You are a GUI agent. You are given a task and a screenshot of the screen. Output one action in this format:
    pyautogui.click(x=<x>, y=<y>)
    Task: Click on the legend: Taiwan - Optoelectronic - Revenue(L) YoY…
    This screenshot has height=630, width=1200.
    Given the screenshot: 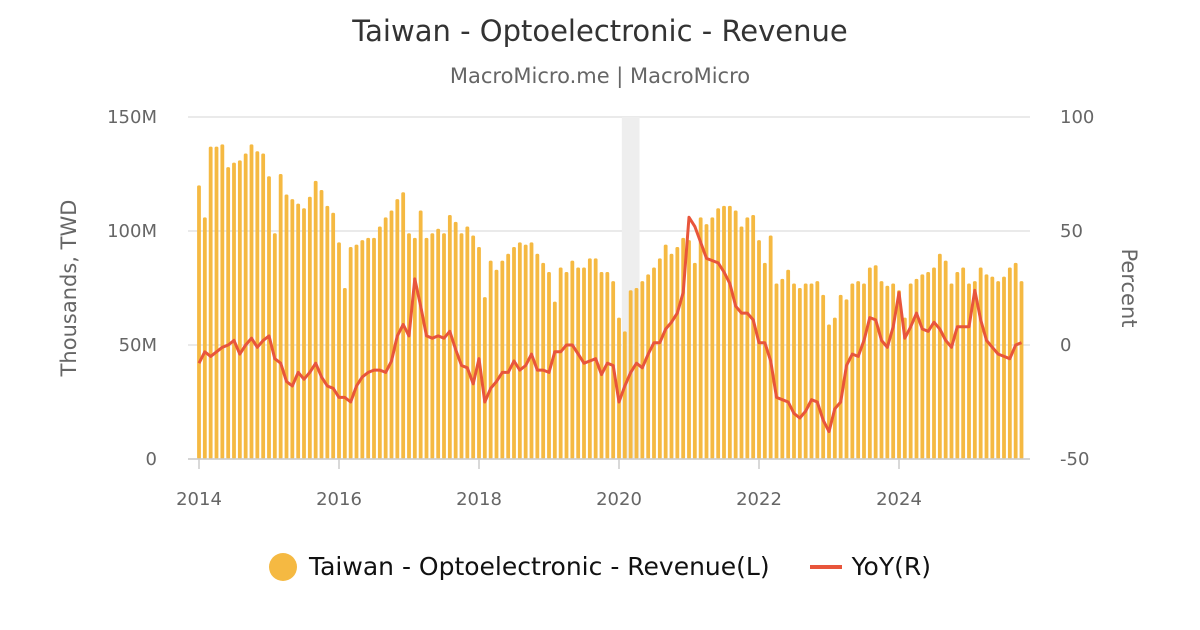 What is the action you would take?
    pyautogui.click(x=600, y=566)
    